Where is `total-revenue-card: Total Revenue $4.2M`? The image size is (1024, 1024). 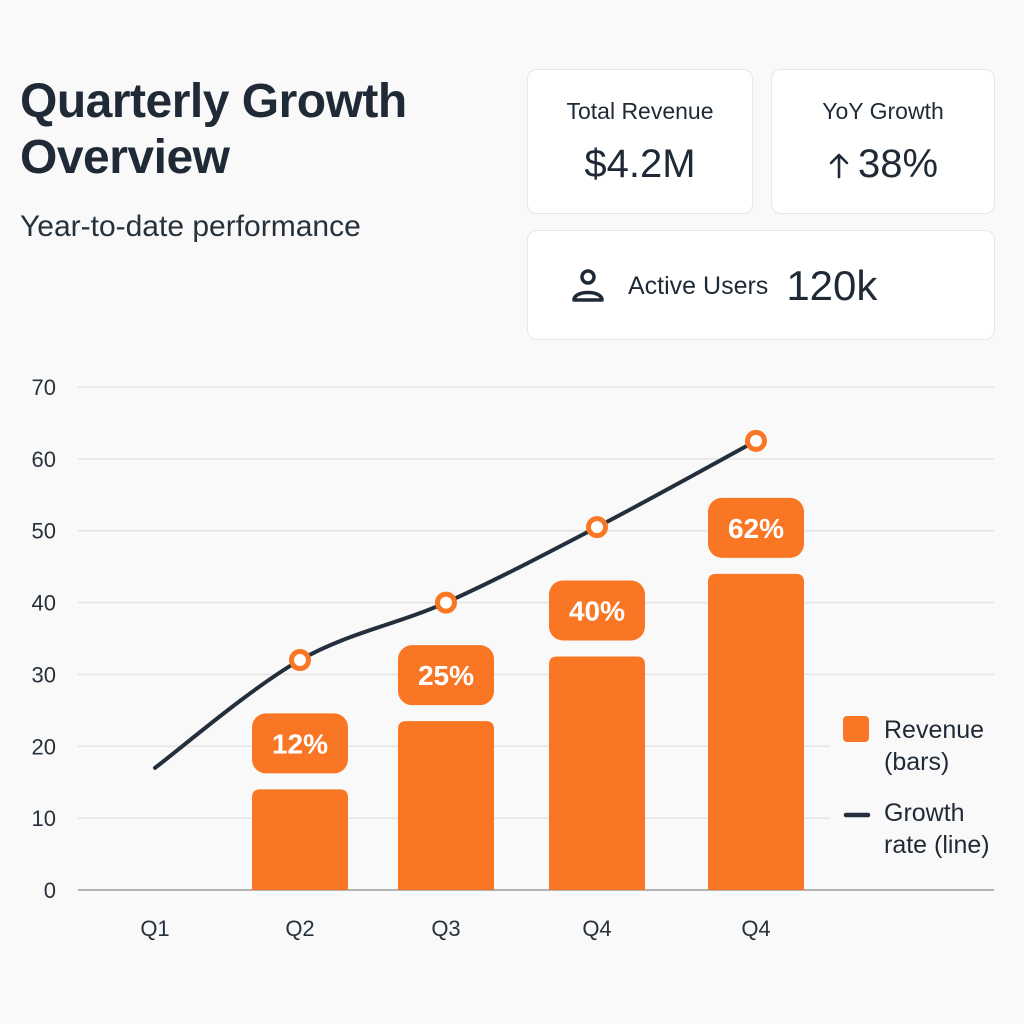 total-revenue-card: Total Revenue $4.2M is located at coordinates (640, 141).